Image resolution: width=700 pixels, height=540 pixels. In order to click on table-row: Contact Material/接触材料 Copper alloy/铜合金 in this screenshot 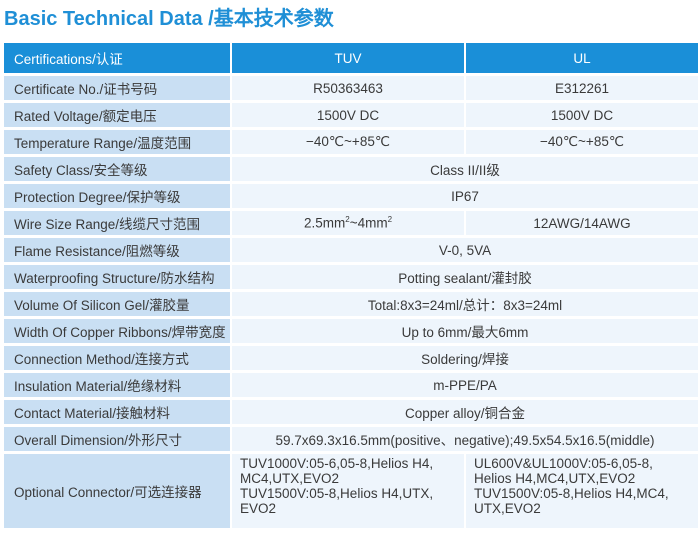, I will do `click(351, 412)`.